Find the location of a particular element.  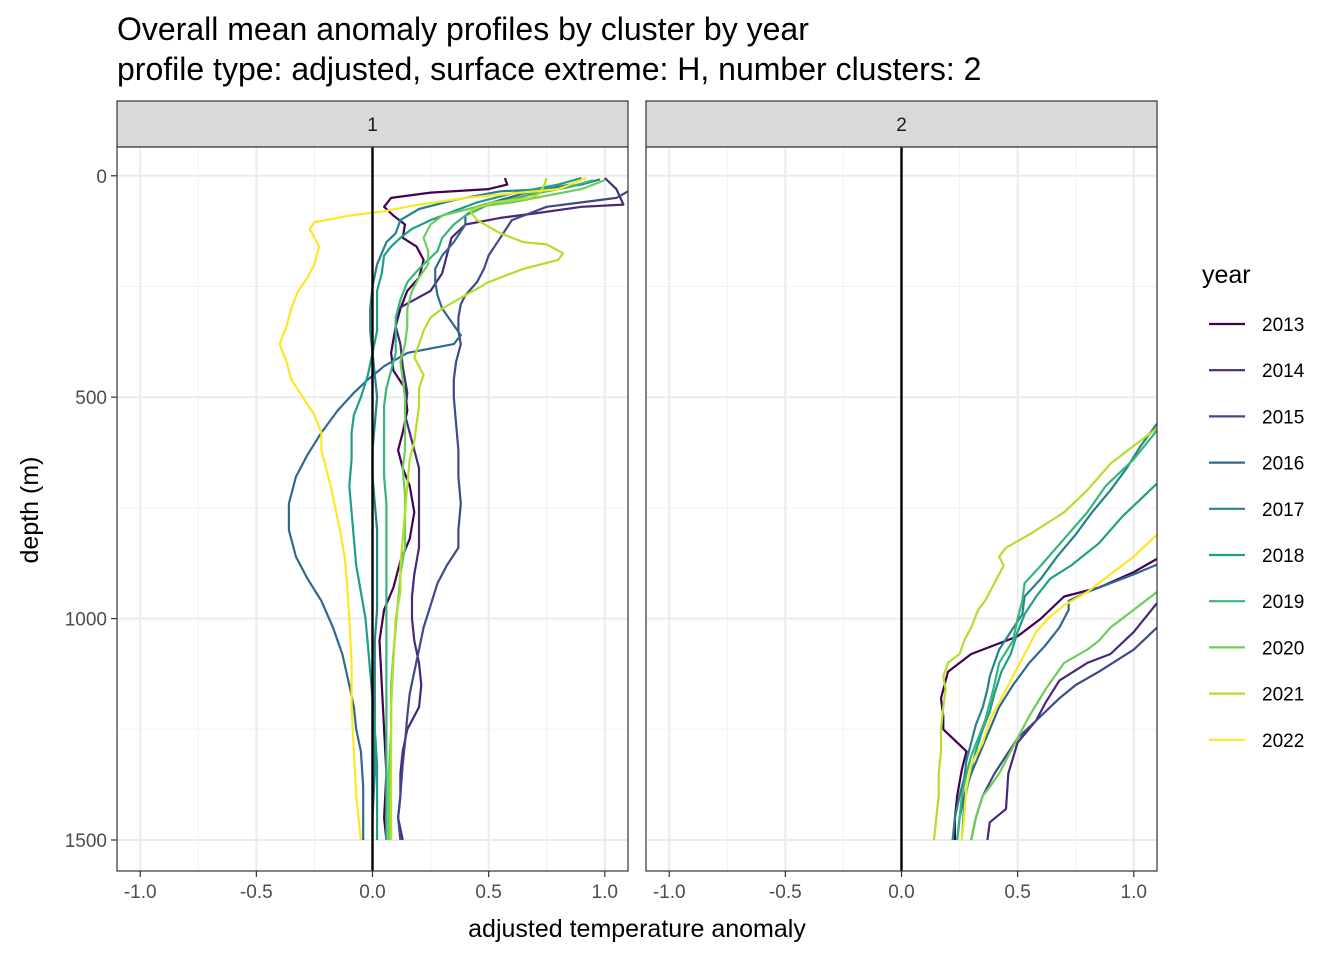

legend-label: 2016 is located at coordinates (1283, 464).